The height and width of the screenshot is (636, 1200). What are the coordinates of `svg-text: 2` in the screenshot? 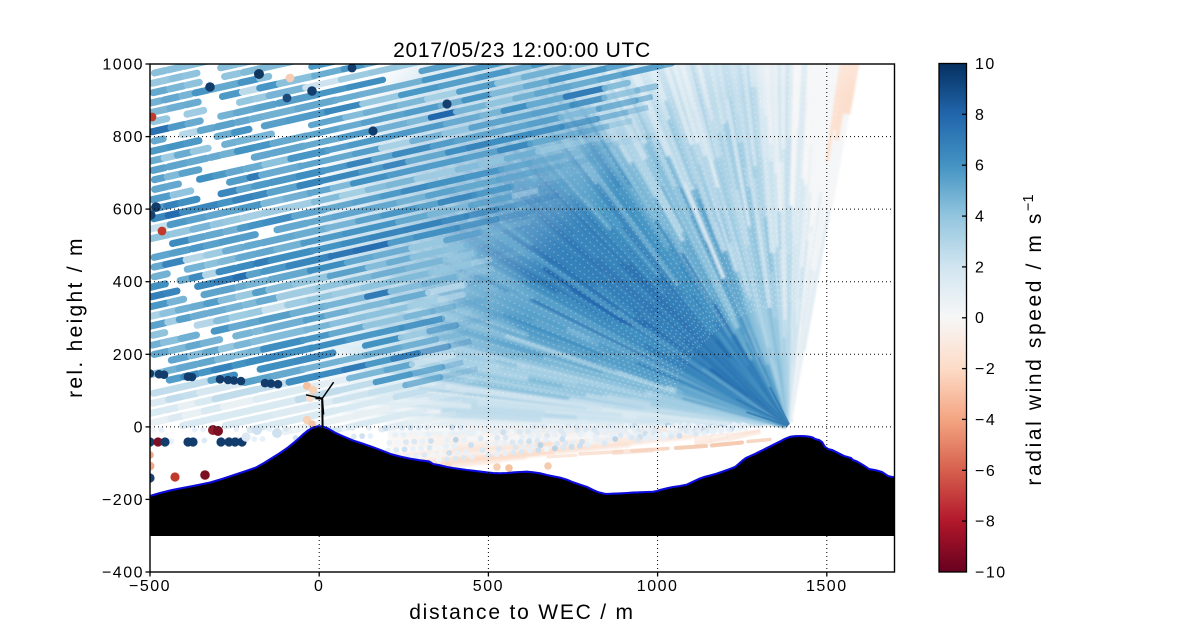 It's located at (980, 267).